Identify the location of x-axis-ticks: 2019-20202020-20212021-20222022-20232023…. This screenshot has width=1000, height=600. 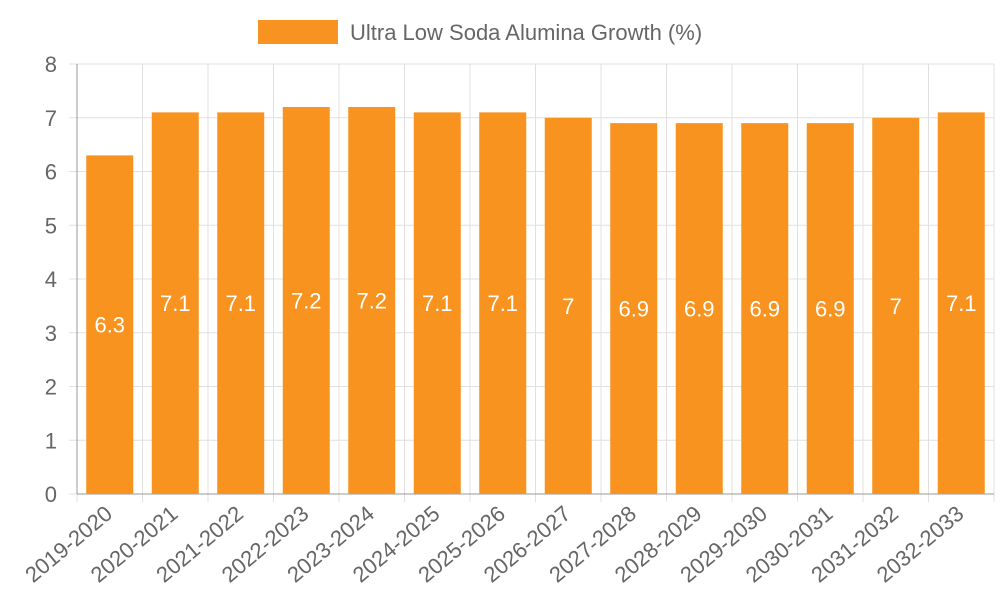
(494, 544).